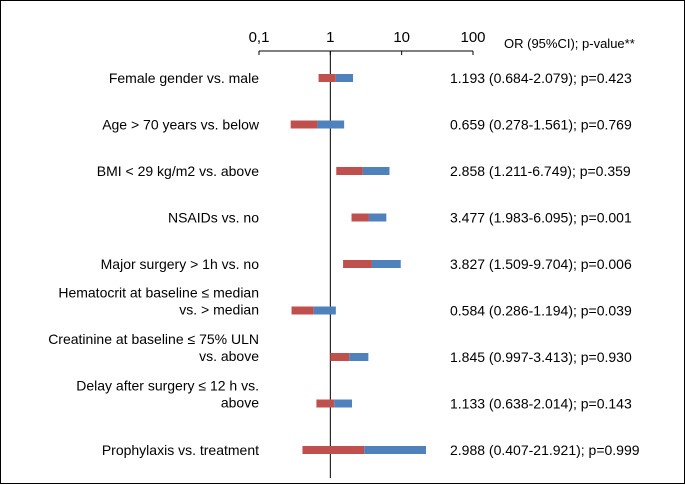 The height and width of the screenshot is (485, 685). What do you see at coordinates (180, 450) in the screenshot?
I see `row-label: Prophylaxis vs. treatment` at bounding box center [180, 450].